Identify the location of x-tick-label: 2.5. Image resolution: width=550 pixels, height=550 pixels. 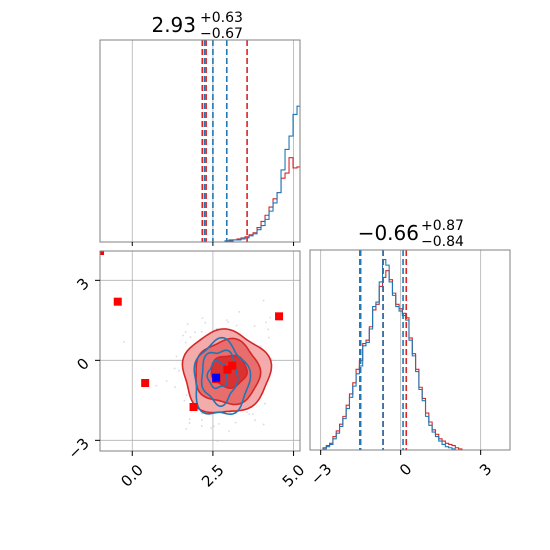
(213, 476).